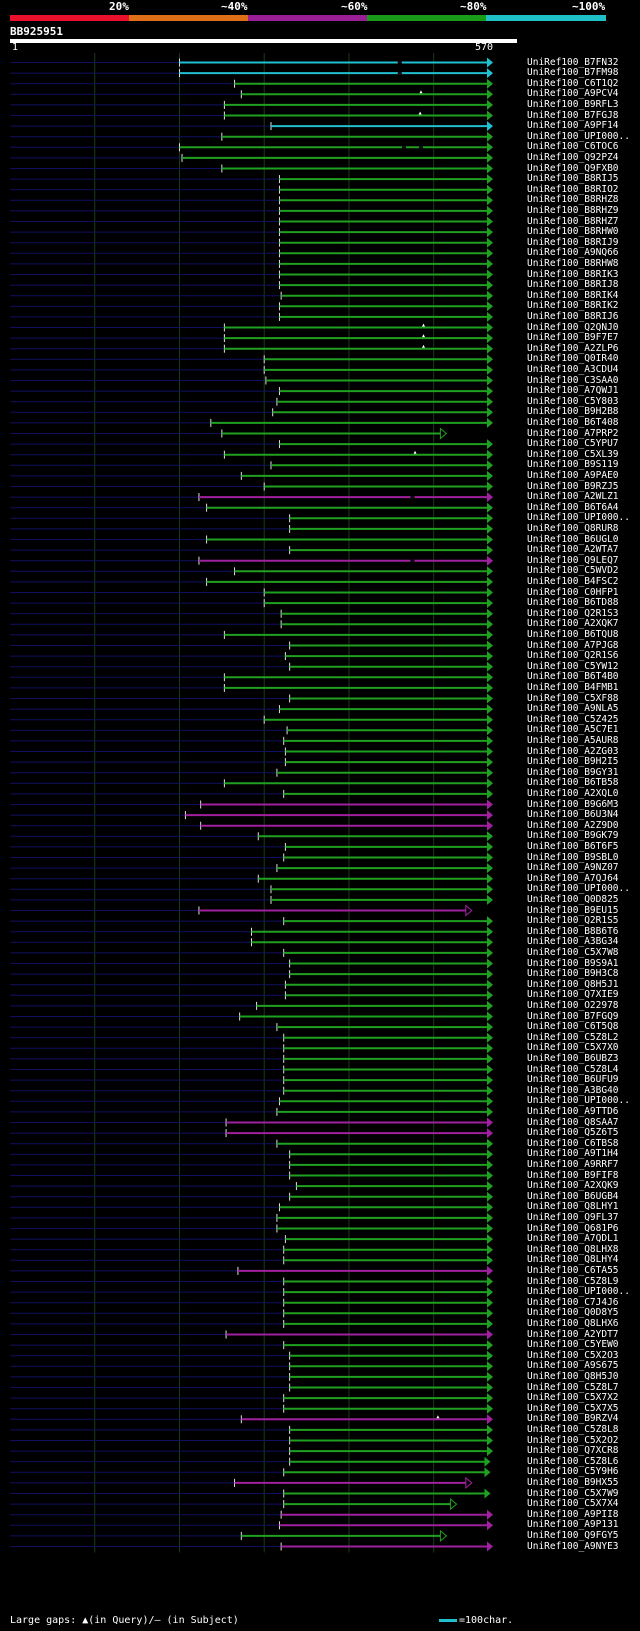 This screenshot has width=640, height=1631. Describe the element at coordinates (573, 1419) in the screenshot. I see `hit-label: UniRef100_B9RZV4` at that location.